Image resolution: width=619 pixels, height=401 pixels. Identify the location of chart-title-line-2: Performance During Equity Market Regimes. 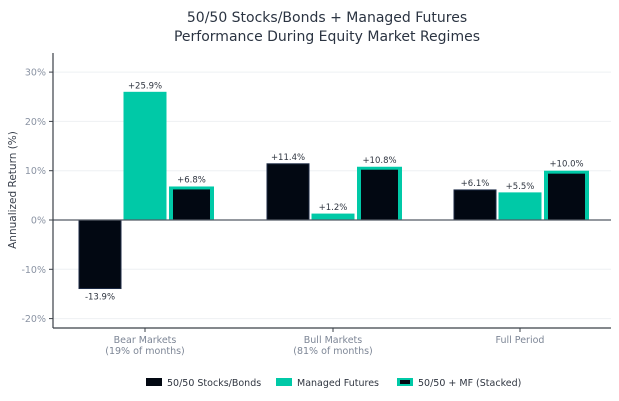
(327, 37).